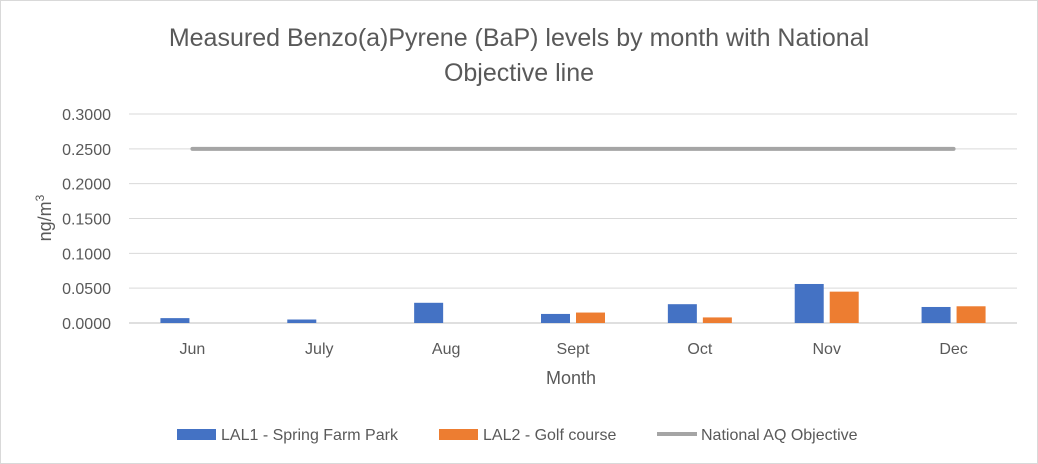 This screenshot has height=464, width=1038. What do you see at coordinates (699, 349) in the screenshot?
I see `x-tick-label: Oct` at bounding box center [699, 349].